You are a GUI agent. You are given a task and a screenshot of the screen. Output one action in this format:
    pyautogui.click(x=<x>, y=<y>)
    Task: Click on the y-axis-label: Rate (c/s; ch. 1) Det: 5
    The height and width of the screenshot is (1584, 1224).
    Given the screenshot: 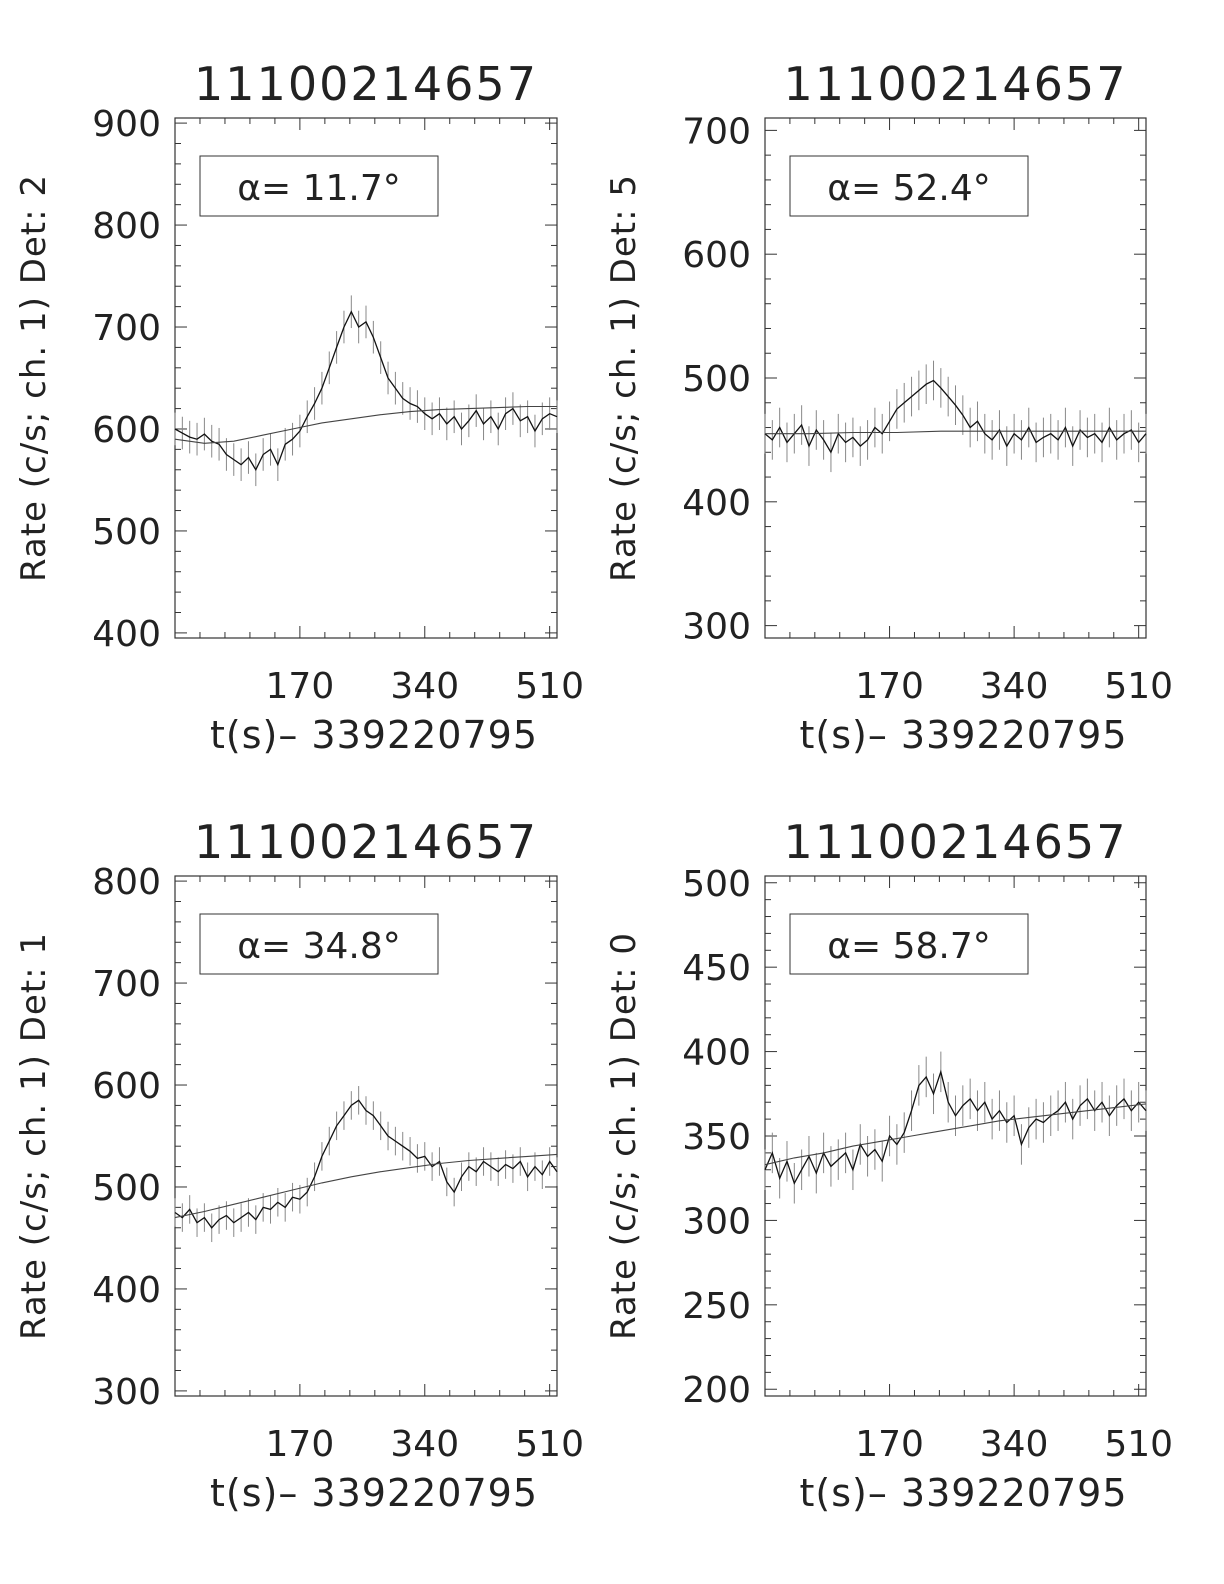 What is the action you would take?
    pyautogui.click(x=624, y=378)
    